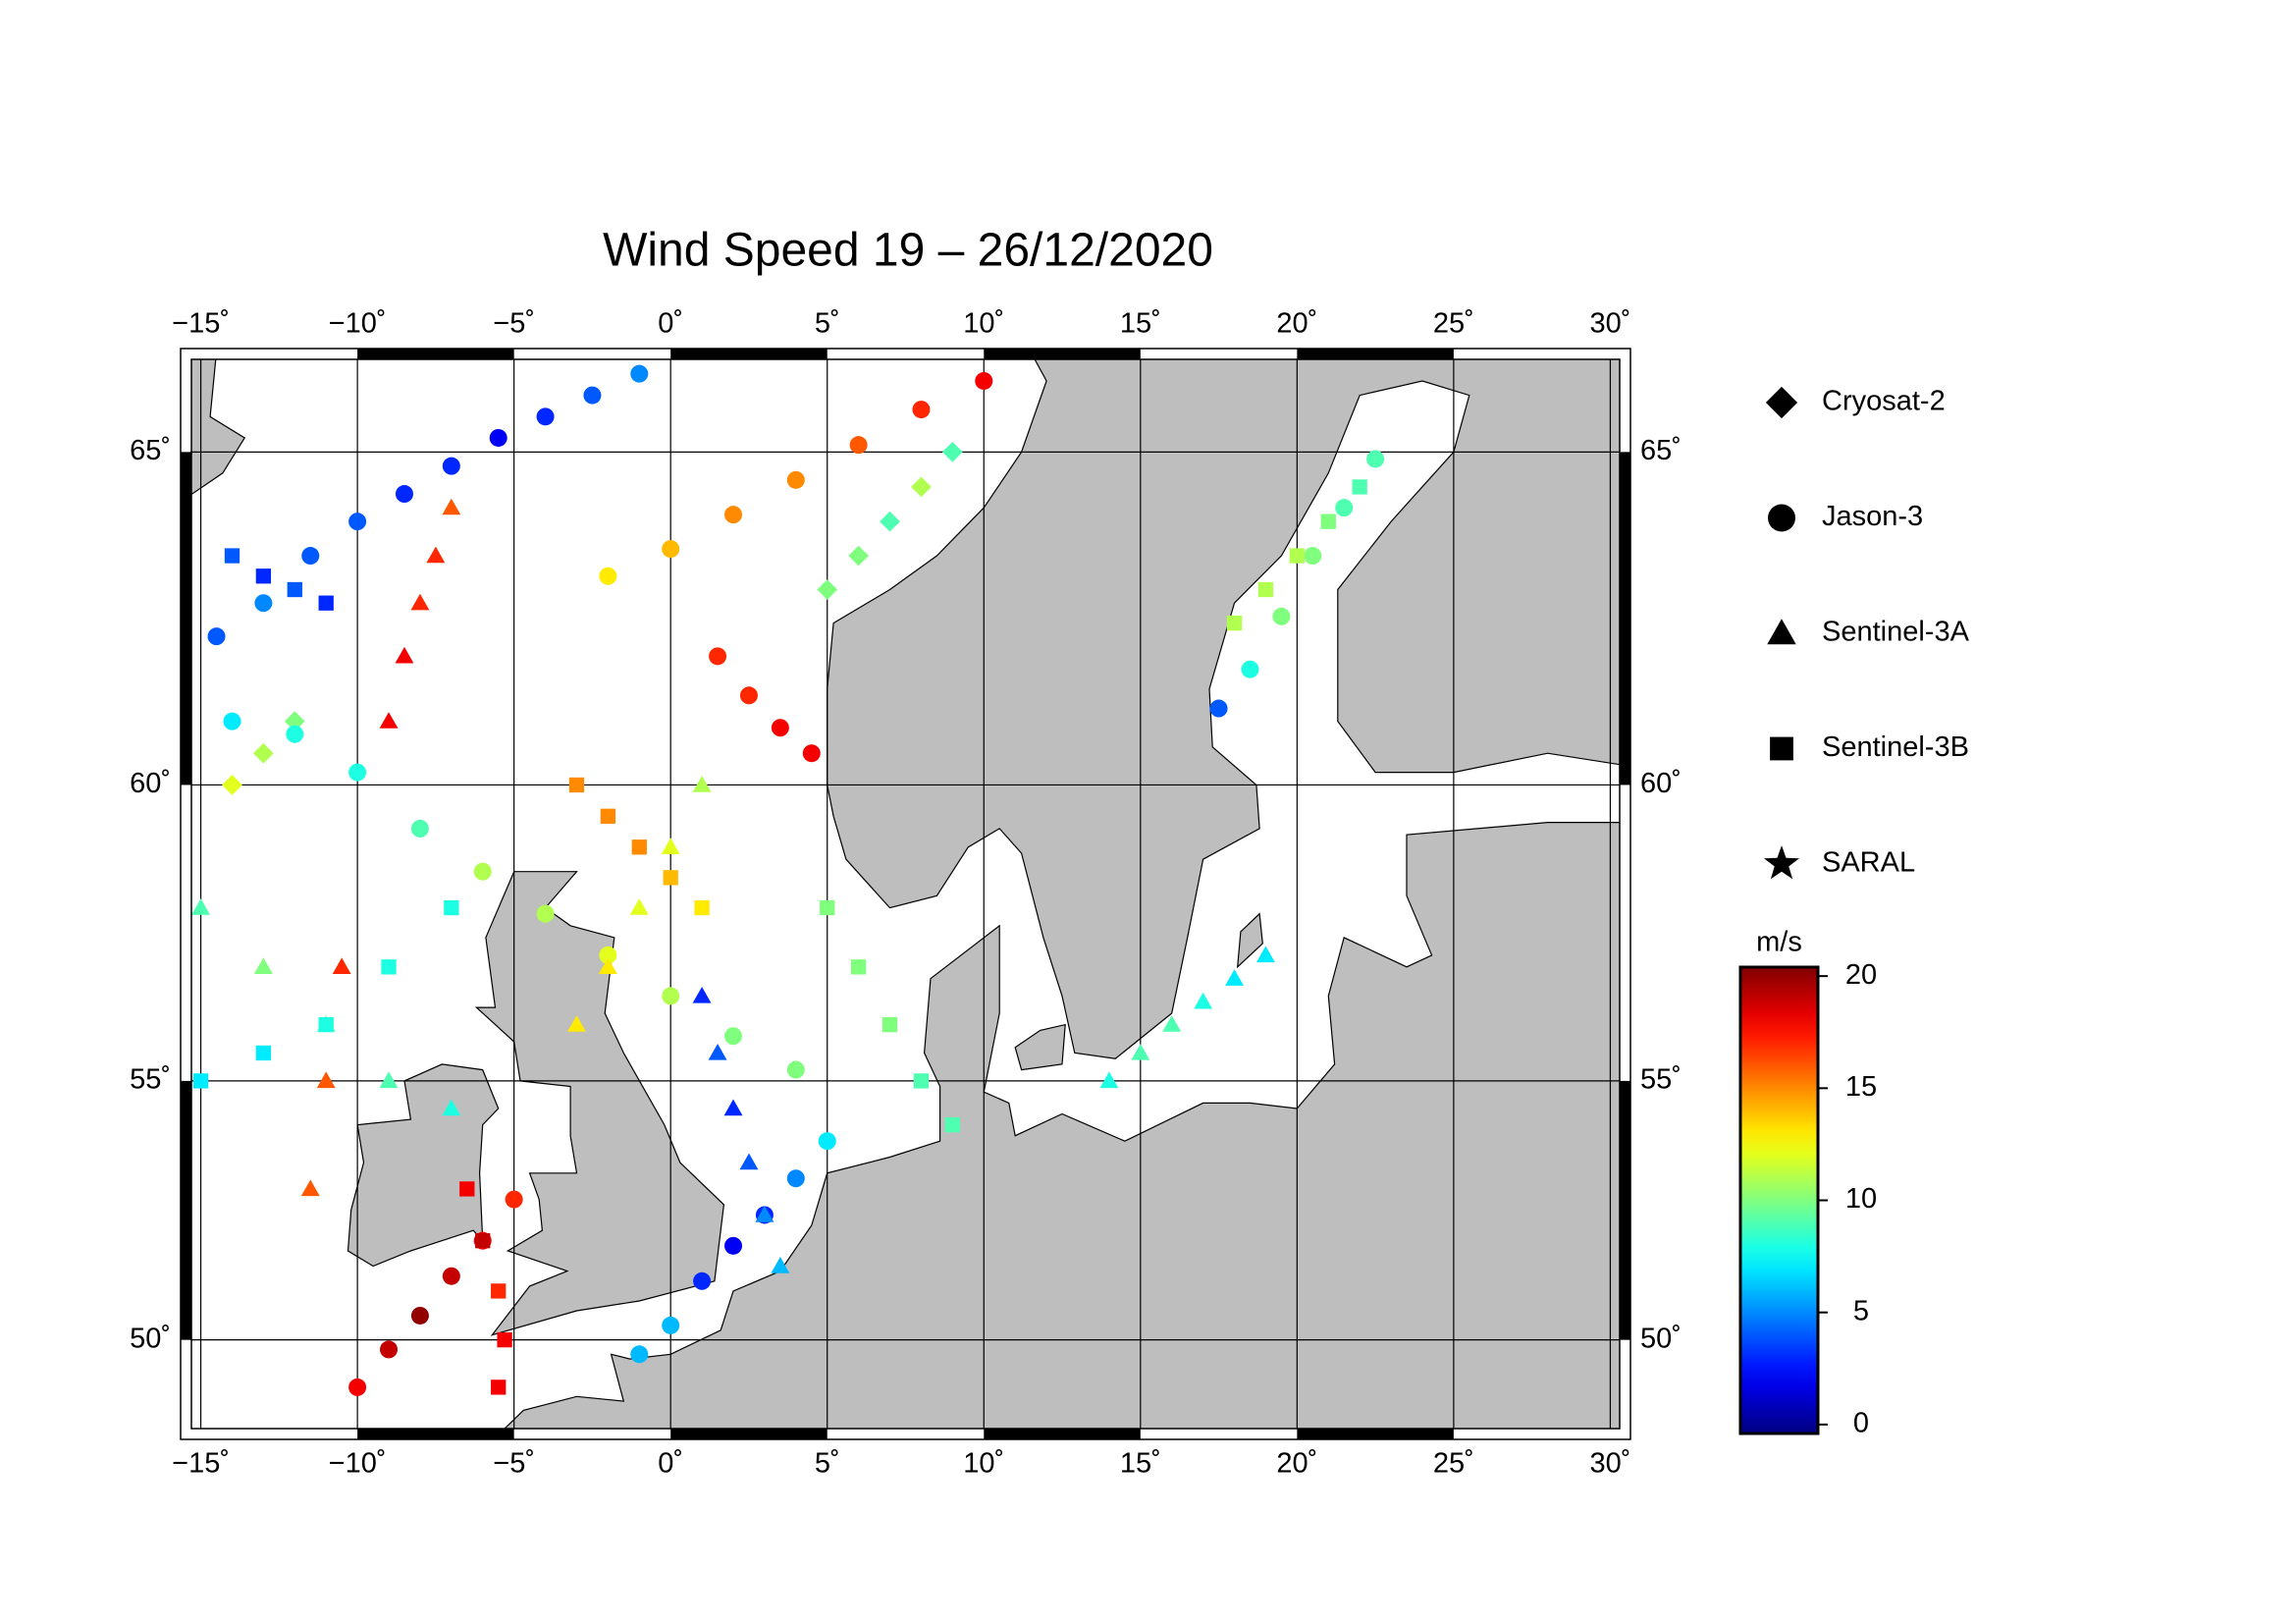 This screenshot has width=2296, height=1623. What do you see at coordinates (1884, 402) in the screenshot?
I see `legend-label: Cryosat-2` at bounding box center [1884, 402].